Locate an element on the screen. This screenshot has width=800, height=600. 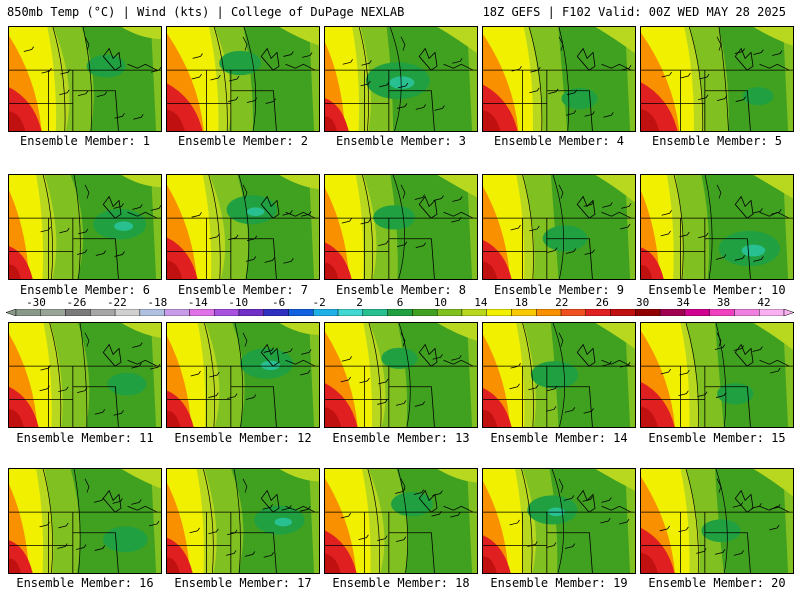
color-scale-tick-label: -30 is located at coordinates (36, 302).